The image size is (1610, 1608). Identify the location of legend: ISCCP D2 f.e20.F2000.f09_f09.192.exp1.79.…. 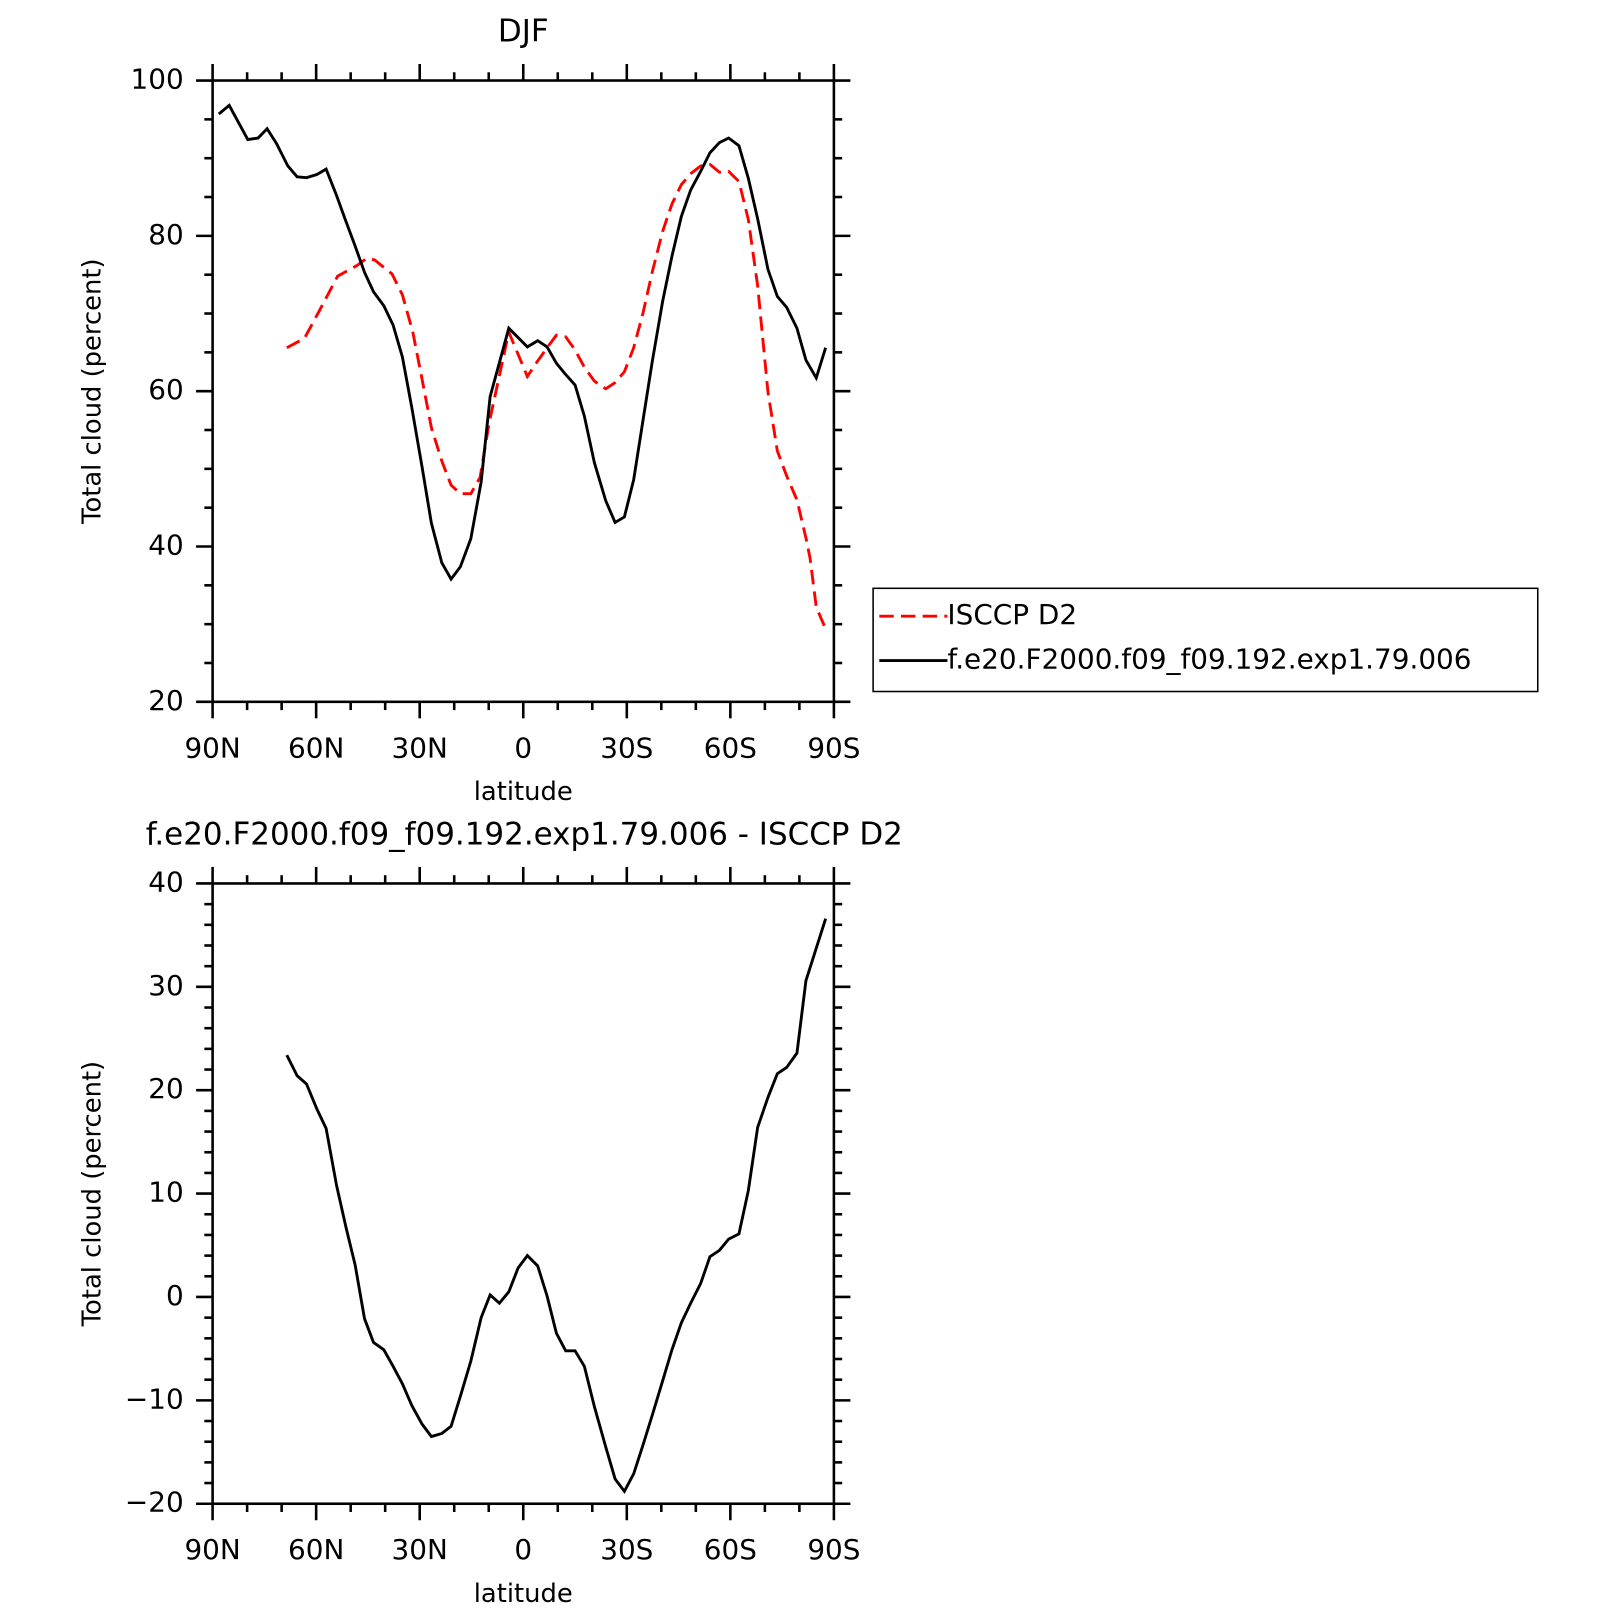
(1205, 640).